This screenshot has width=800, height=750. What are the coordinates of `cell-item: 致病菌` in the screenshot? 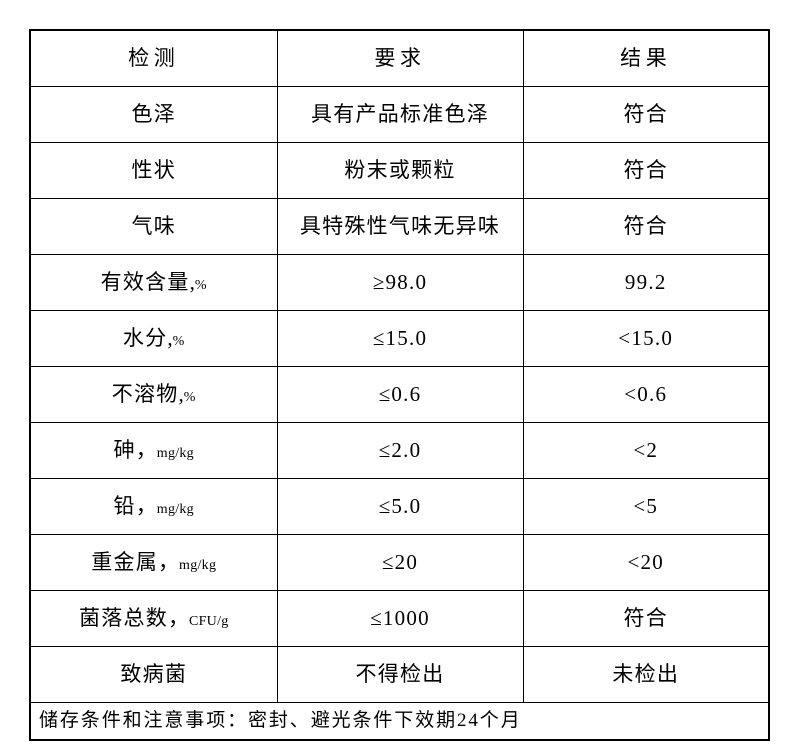 It's located at (153, 674).